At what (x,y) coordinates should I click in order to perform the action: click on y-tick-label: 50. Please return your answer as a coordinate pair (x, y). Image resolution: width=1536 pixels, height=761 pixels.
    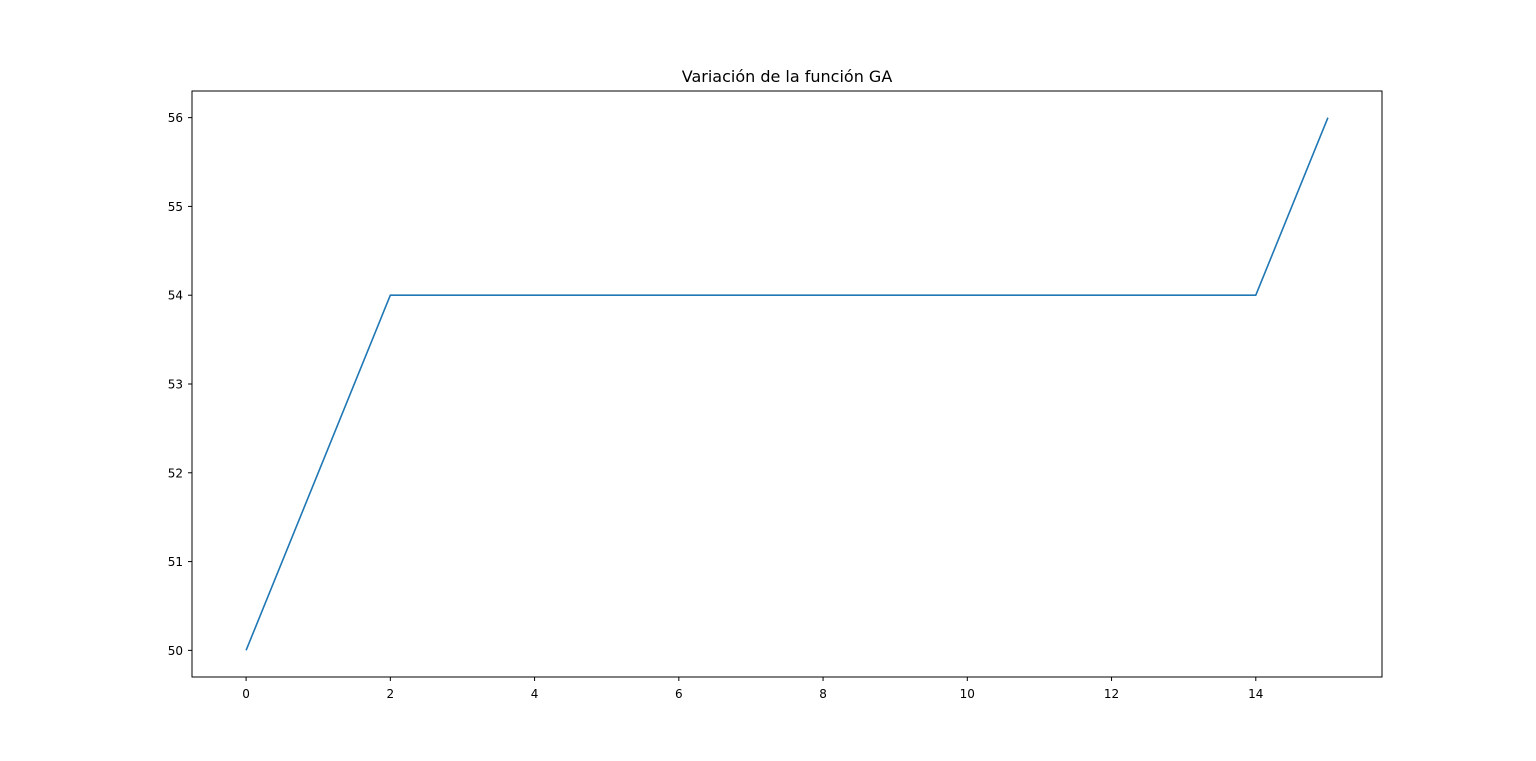
    Looking at the image, I should click on (175, 651).